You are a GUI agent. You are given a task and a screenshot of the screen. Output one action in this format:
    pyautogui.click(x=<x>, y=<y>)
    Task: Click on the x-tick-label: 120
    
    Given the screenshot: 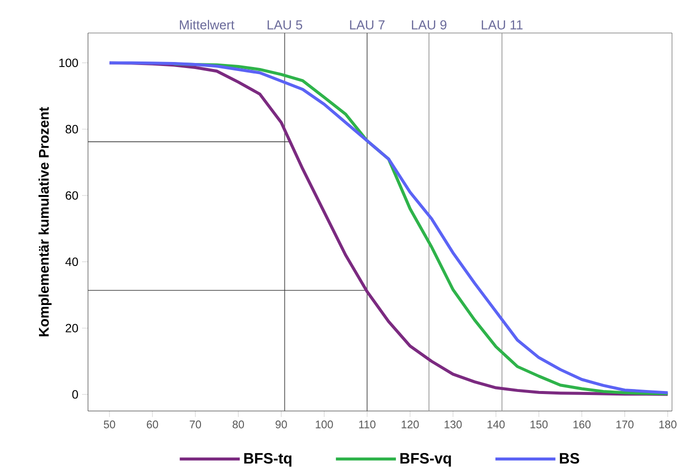 What is the action you would take?
    pyautogui.click(x=410, y=424)
    